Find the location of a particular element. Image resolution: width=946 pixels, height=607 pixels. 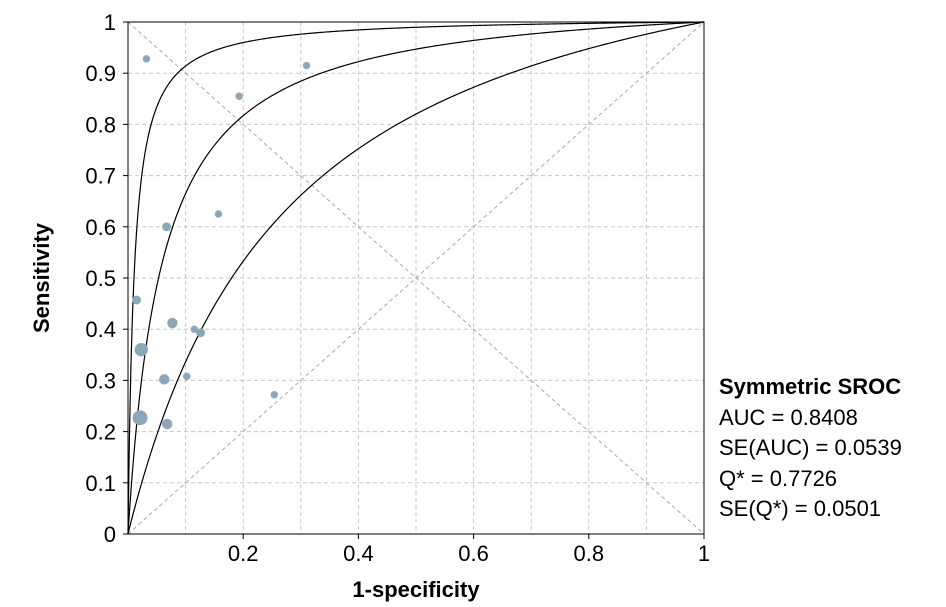

y-tick-label: 0.8 is located at coordinates (100, 124).